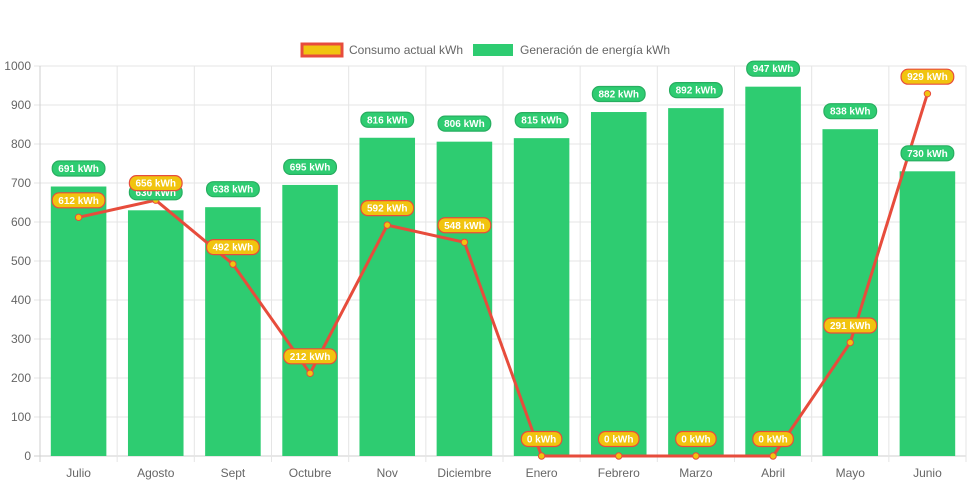  I want to click on line-data-label: 492 kWh, so click(233, 248).